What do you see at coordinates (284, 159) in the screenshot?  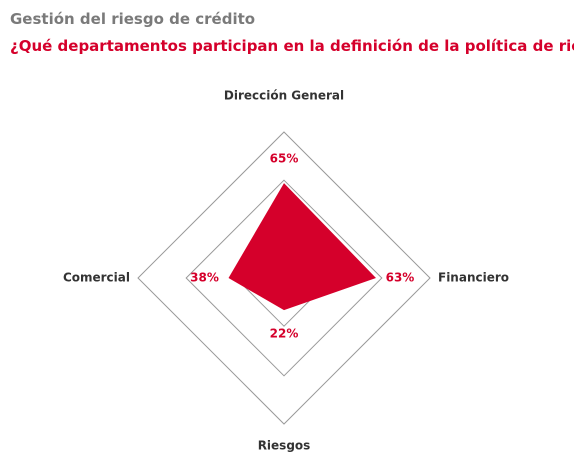 I see `value-label: 65%` at bounding box center [284, 159].